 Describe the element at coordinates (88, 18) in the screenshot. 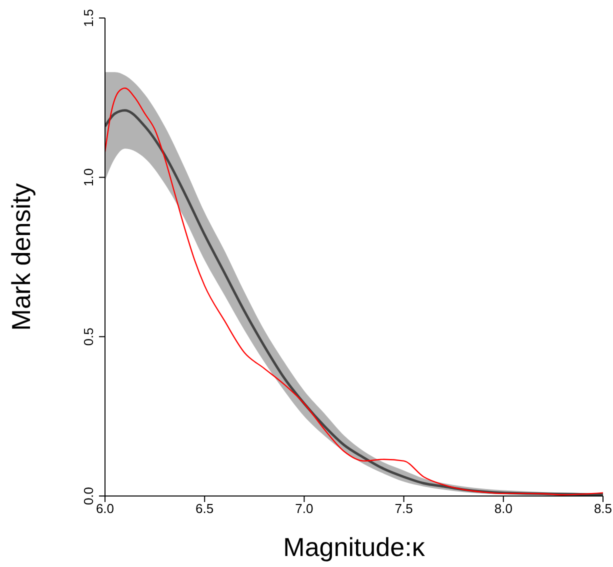

I see `y-tick-label: 1.5` at that location.